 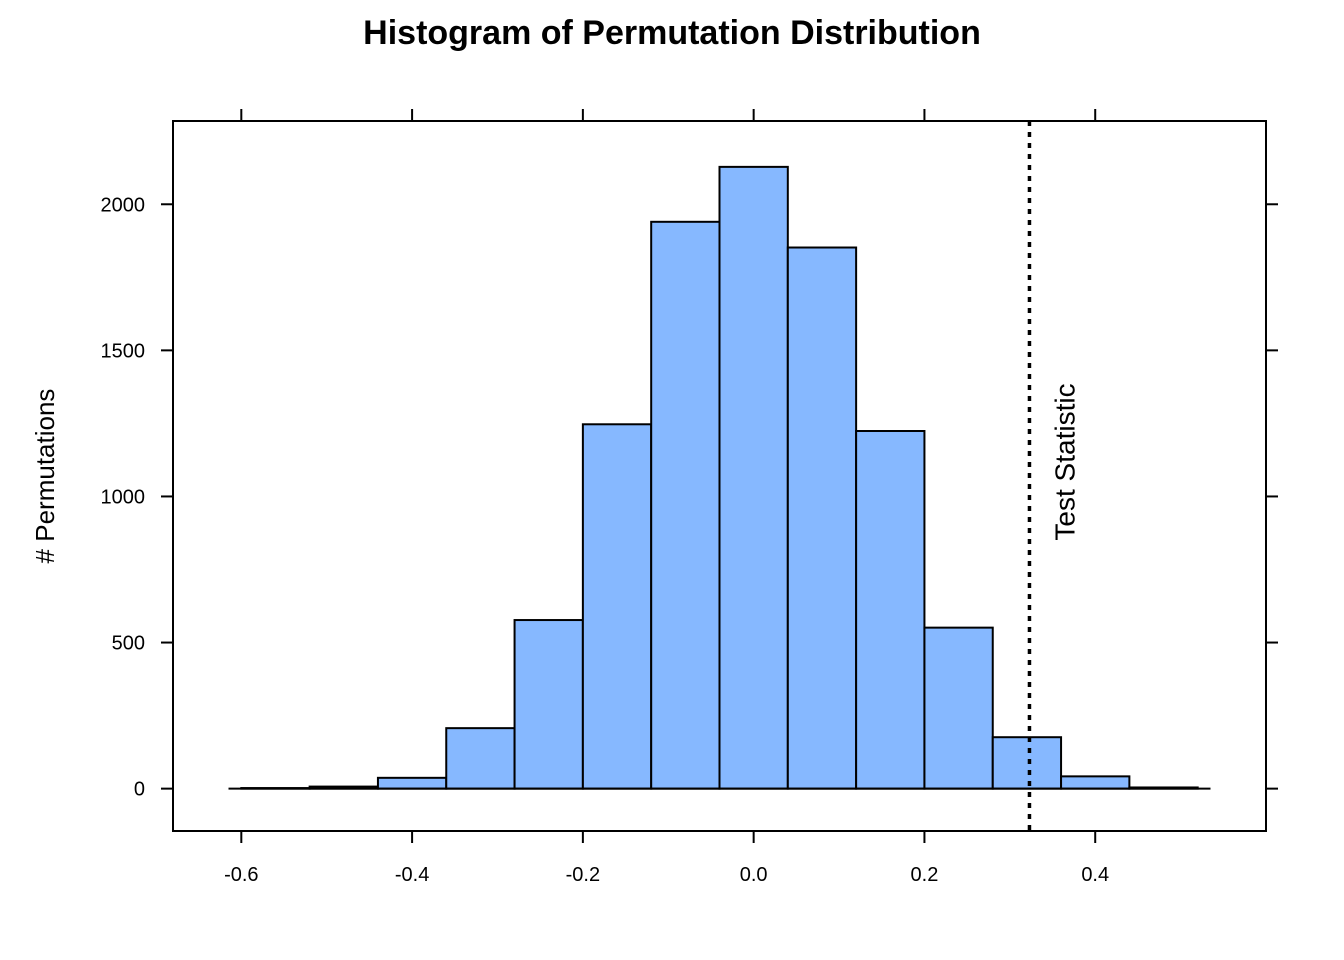 I want to click on y-axis-label: # Permutations, so click(x=45, y=476).